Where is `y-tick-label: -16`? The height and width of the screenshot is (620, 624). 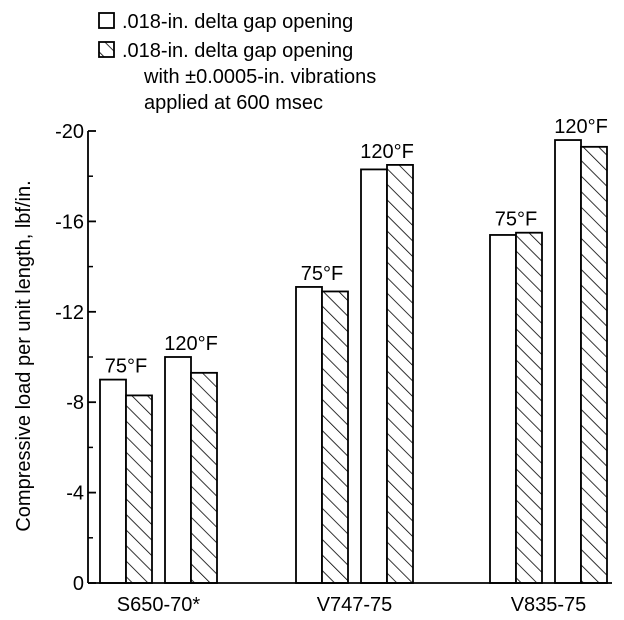
y-tick-label: -16 is located at coordinates (69, 222).